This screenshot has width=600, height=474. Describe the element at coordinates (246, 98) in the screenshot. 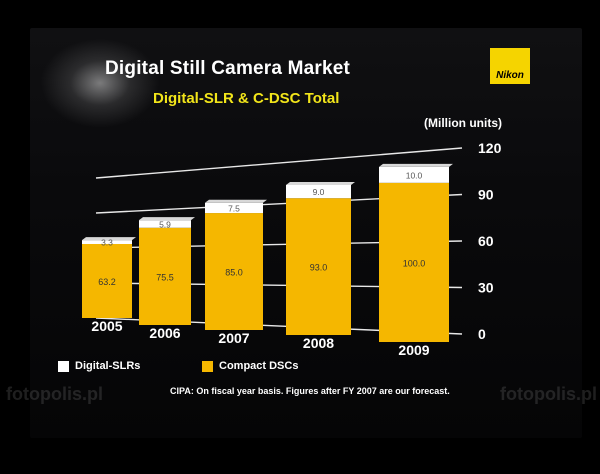

I see `chart-subtitle: Digital-SLR & C-DSC Total` at that location.